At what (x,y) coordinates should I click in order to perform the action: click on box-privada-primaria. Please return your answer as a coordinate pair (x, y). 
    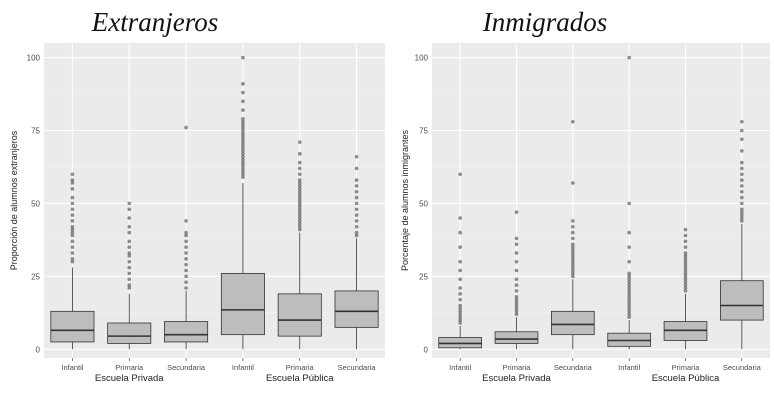
    Looking at the image, I should click on (129, 275).